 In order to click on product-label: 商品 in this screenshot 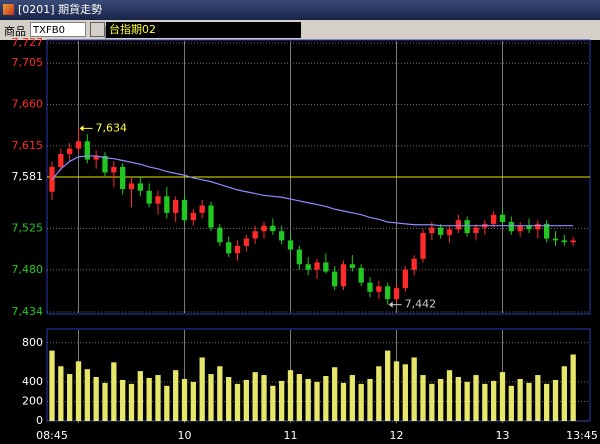, I will do `click(15, 31)`.